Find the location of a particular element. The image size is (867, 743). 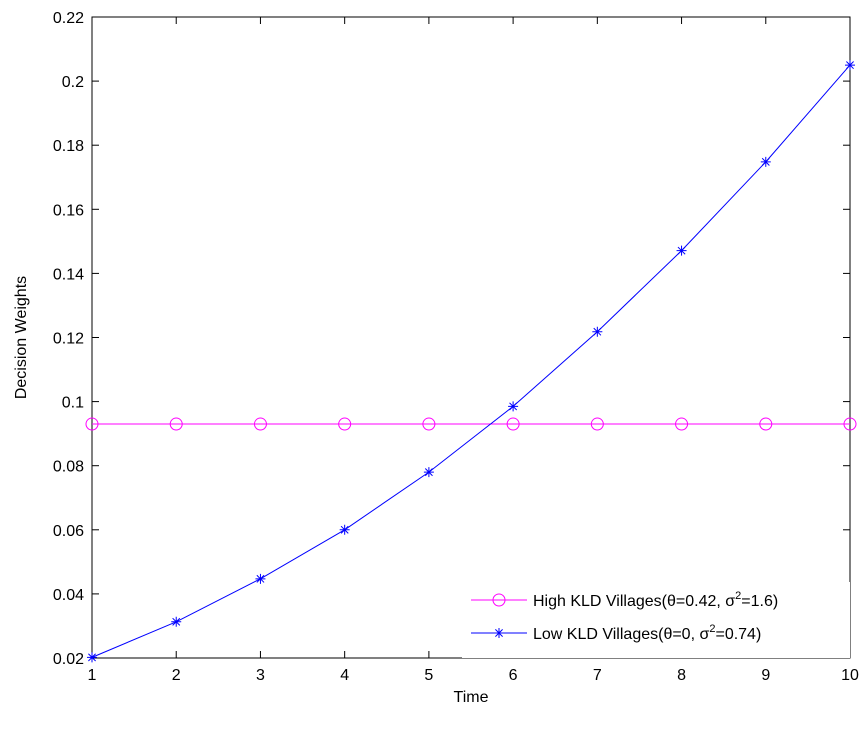

y-tick-label: 0.02 is located at coordinates (68, 659).